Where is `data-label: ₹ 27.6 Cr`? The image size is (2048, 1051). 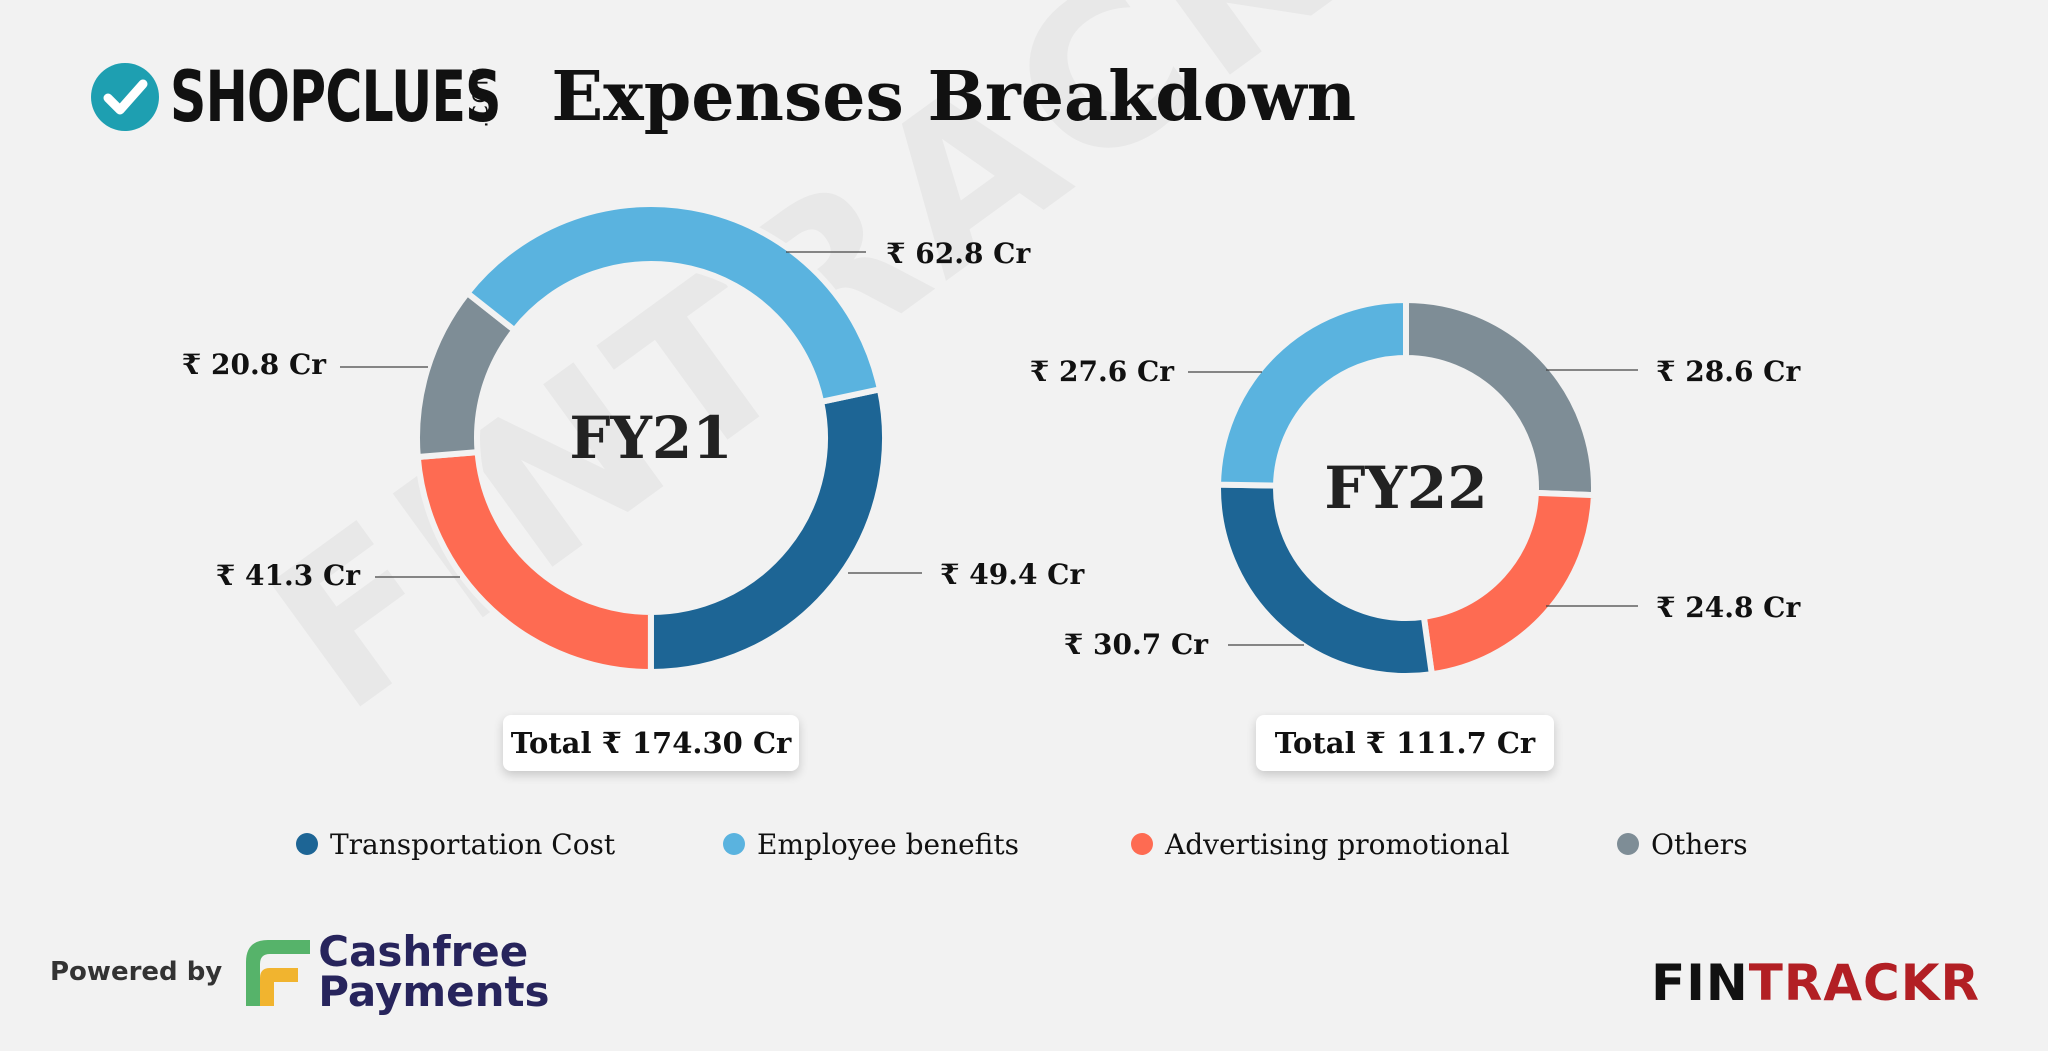
data-label: ₹ 27.6 Cr is located at coordinates (1102, 371).